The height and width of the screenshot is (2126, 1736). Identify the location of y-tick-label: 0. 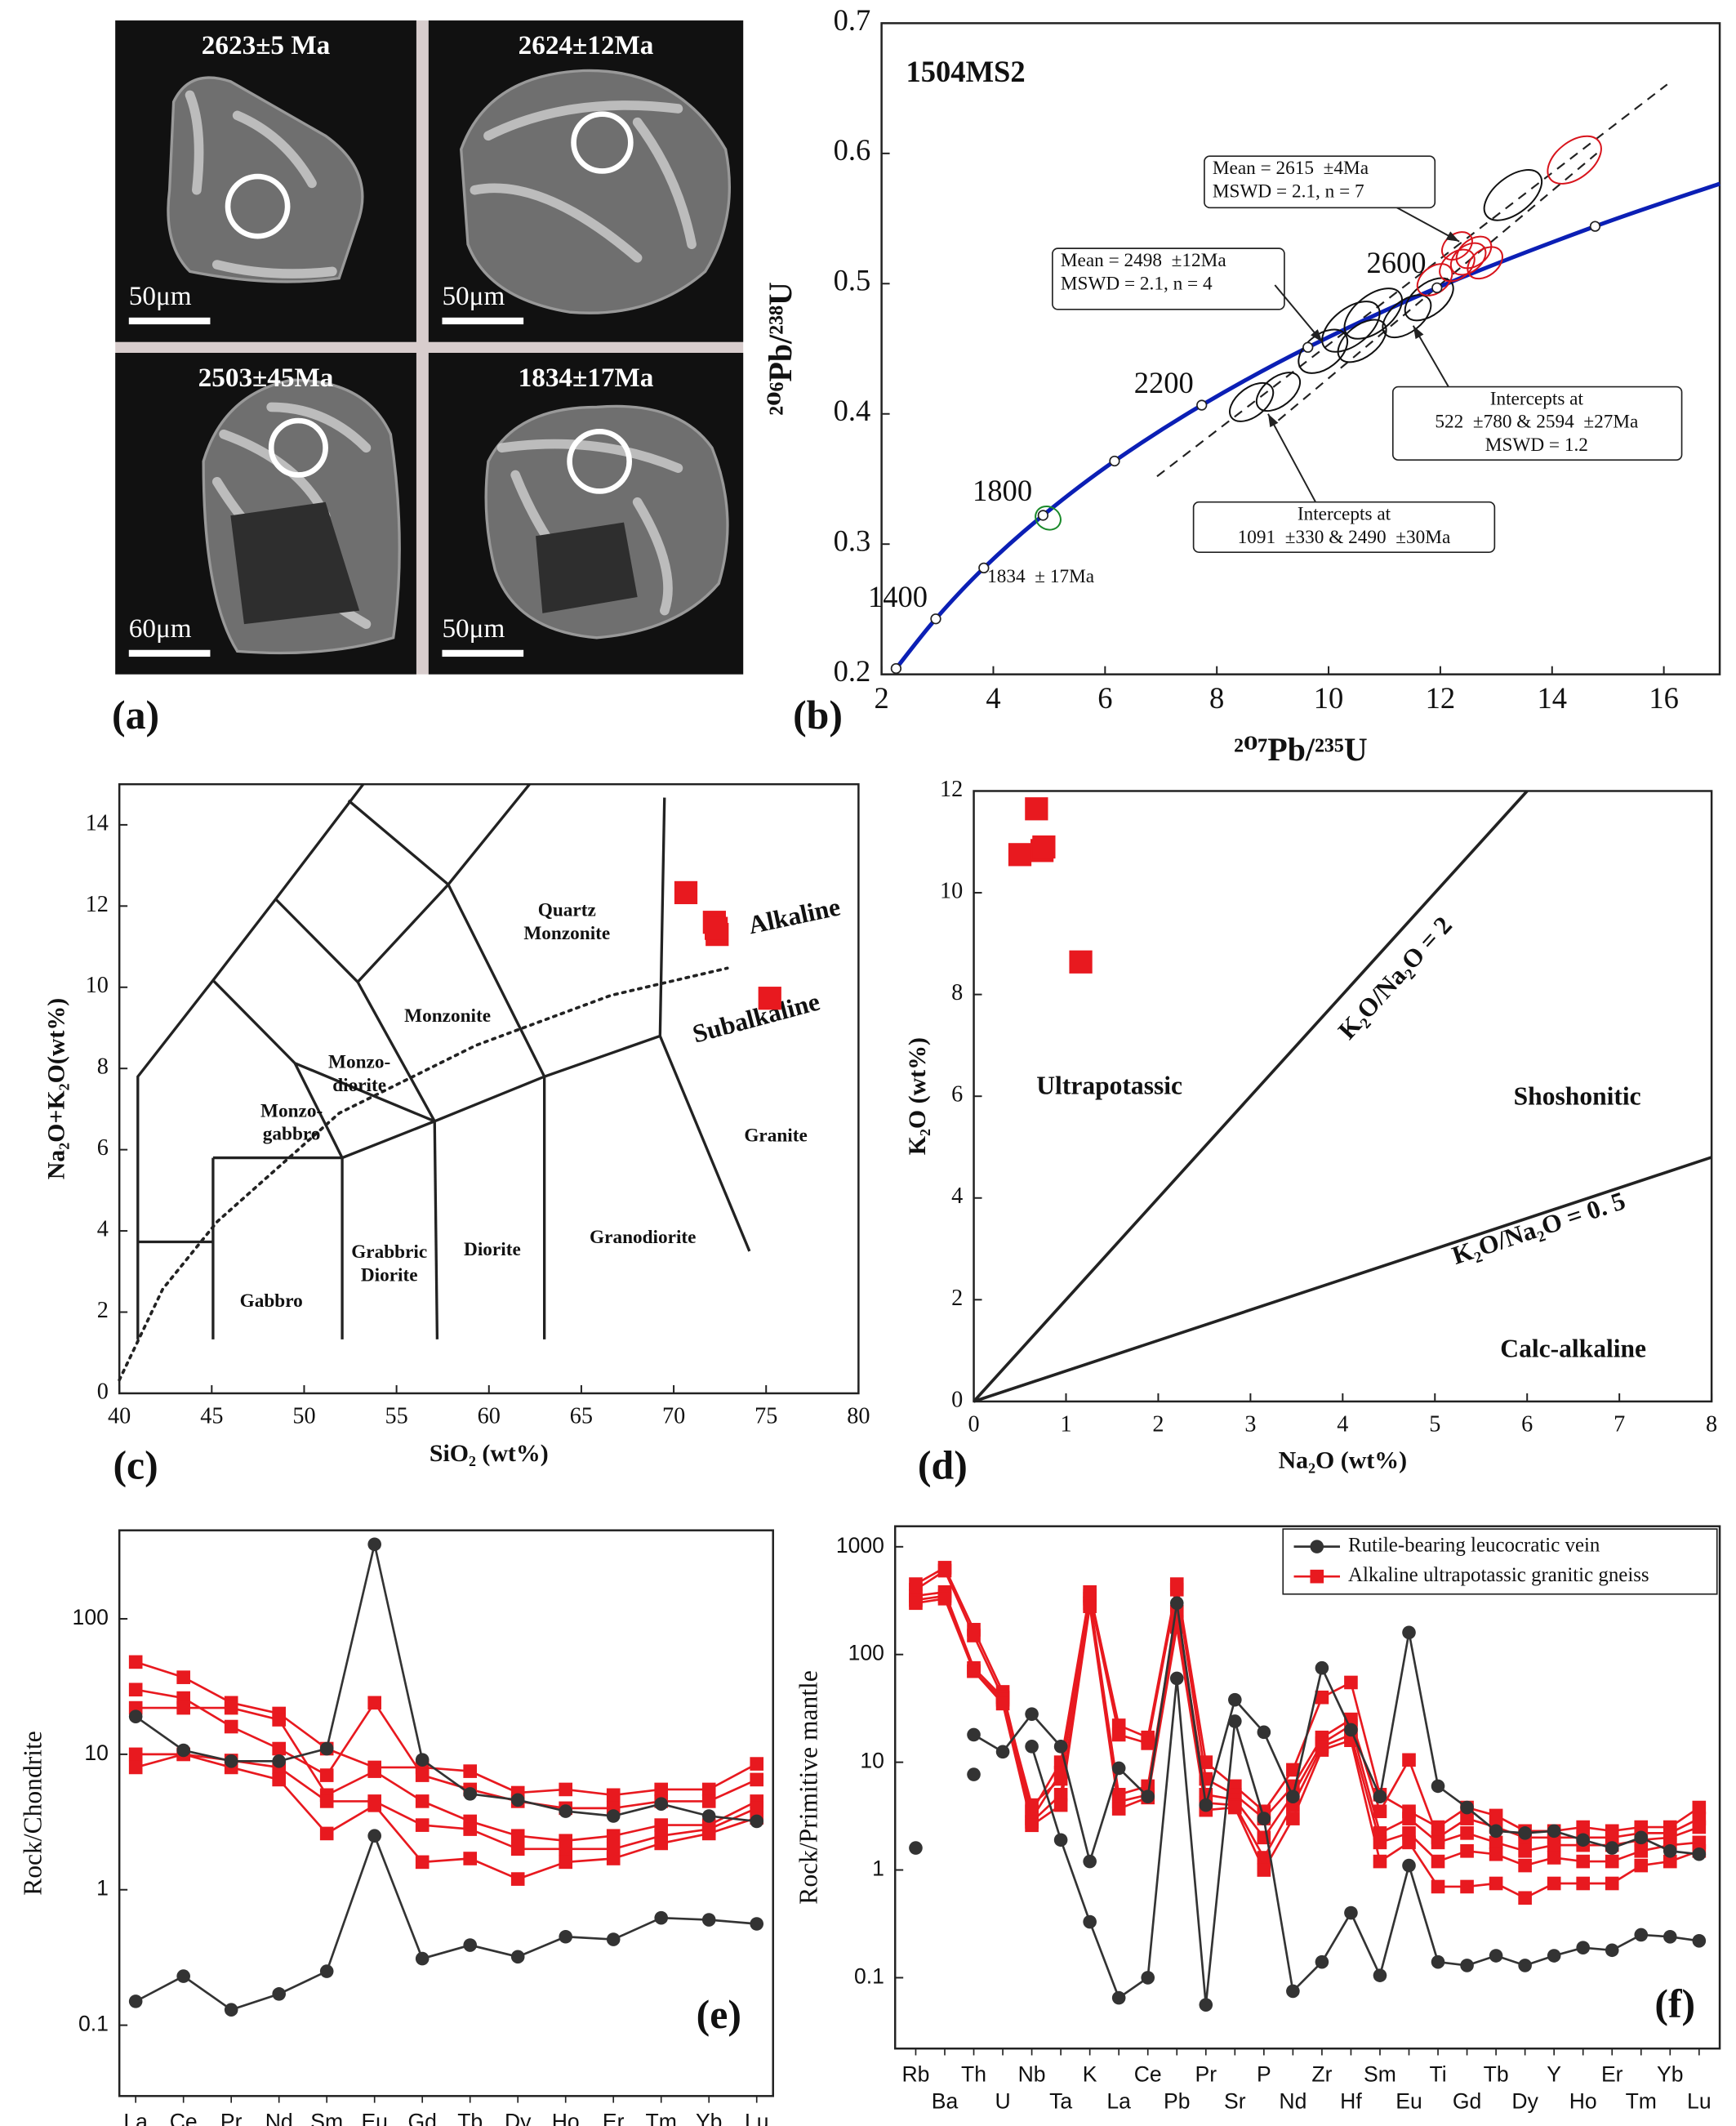
(957, 1400).